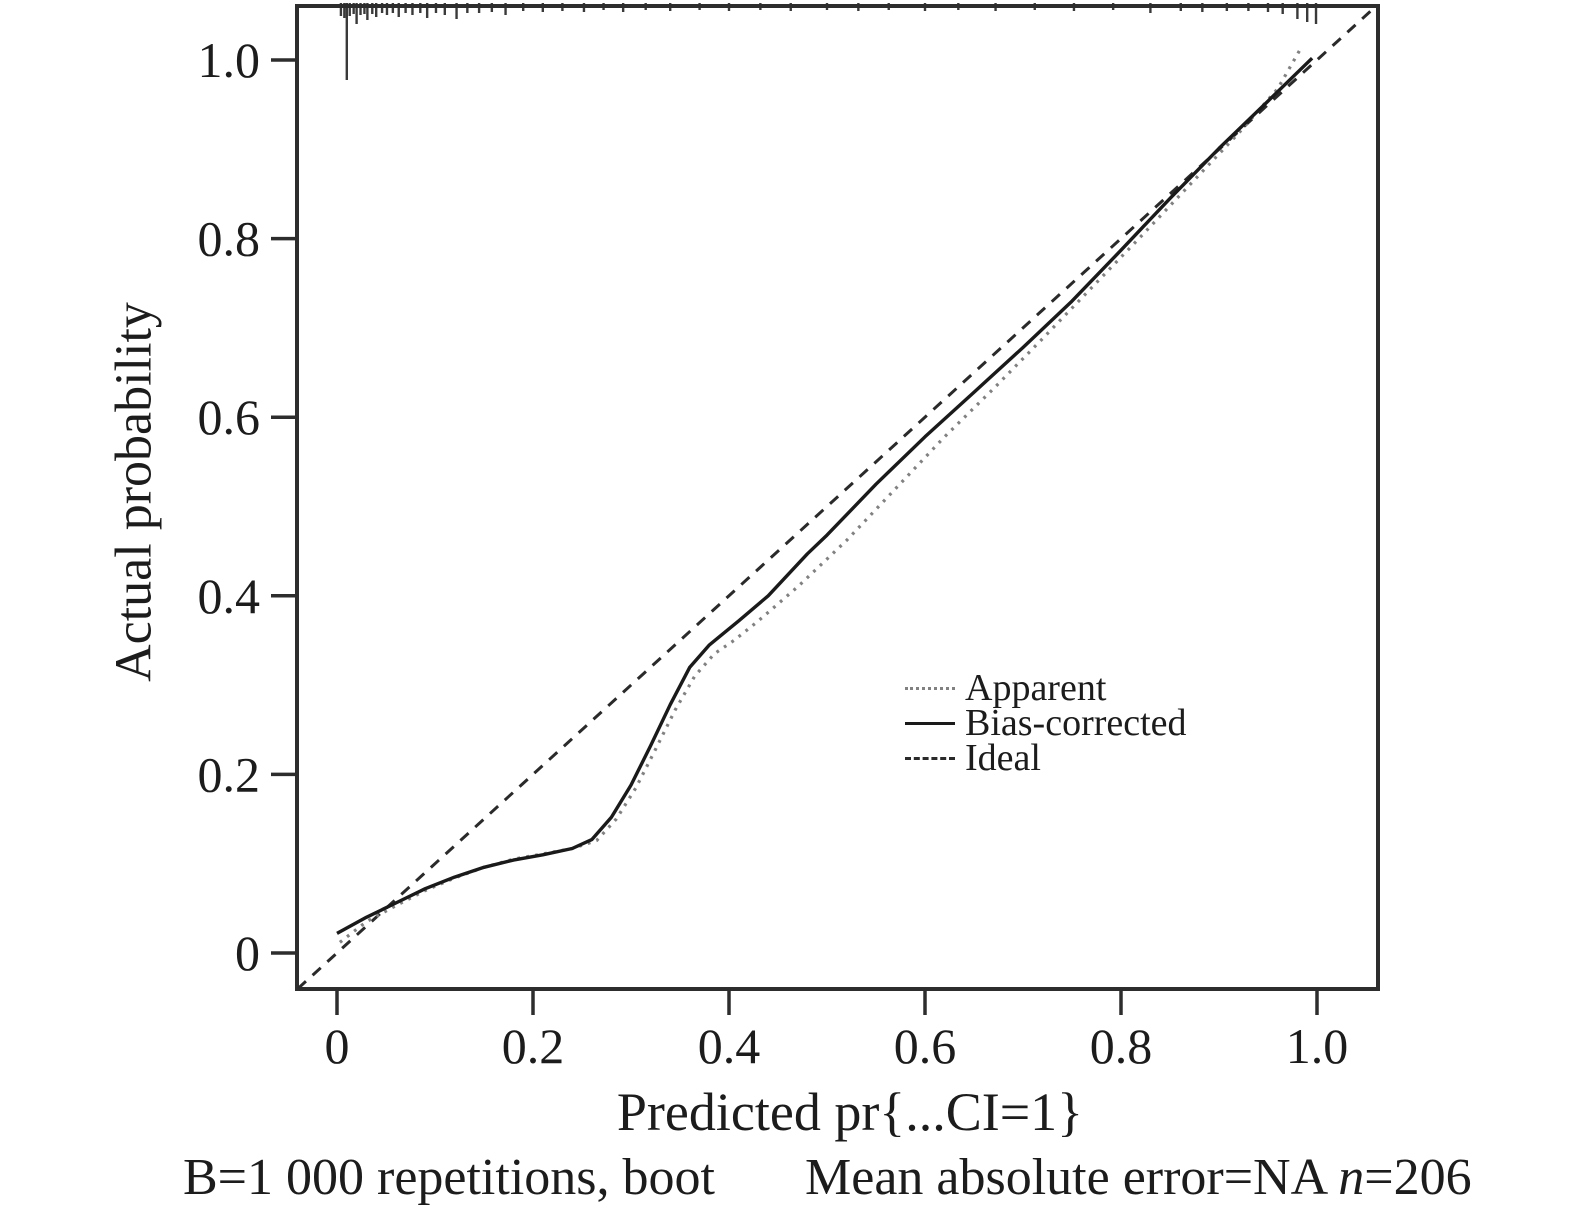  Describe the element at coordinates (229, 417) in the screenshot. I see `y-axis-tick-label: 0.6` at that location.